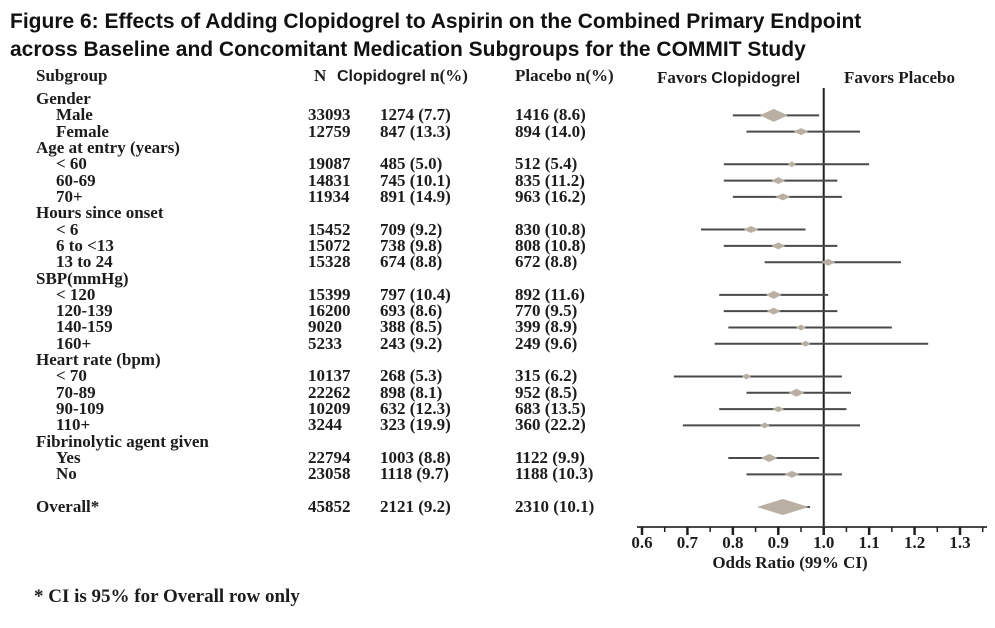 The image size is (995, 628). I want to click on subgroup-label: Overall*, so click(68, 506).